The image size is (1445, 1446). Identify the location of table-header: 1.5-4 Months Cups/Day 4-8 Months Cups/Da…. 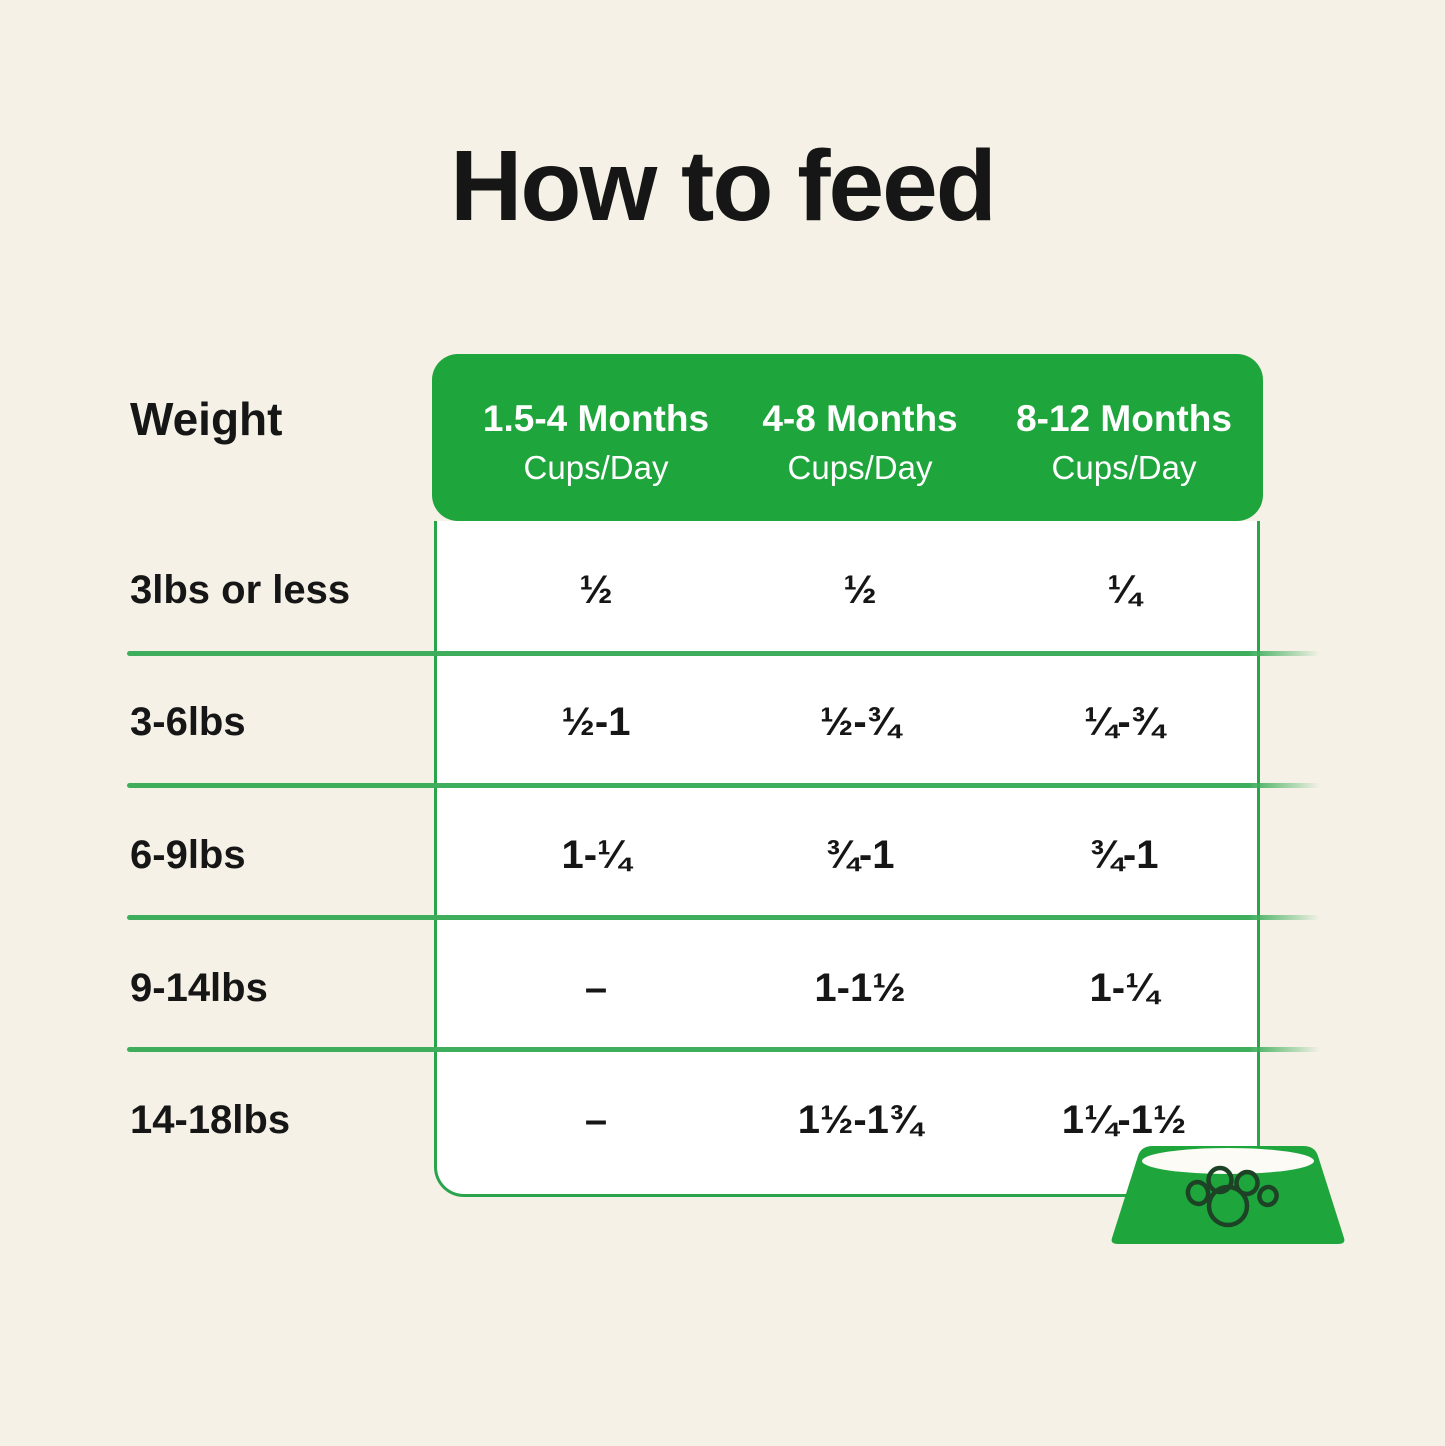
(847, 437).